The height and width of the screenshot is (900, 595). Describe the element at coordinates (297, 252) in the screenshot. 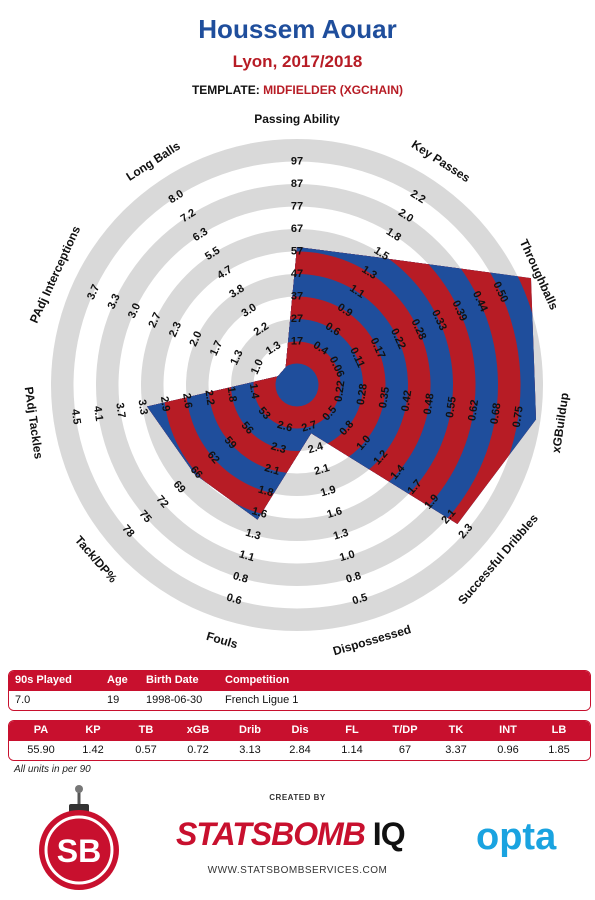

I see `tick-label: 57` at that location.